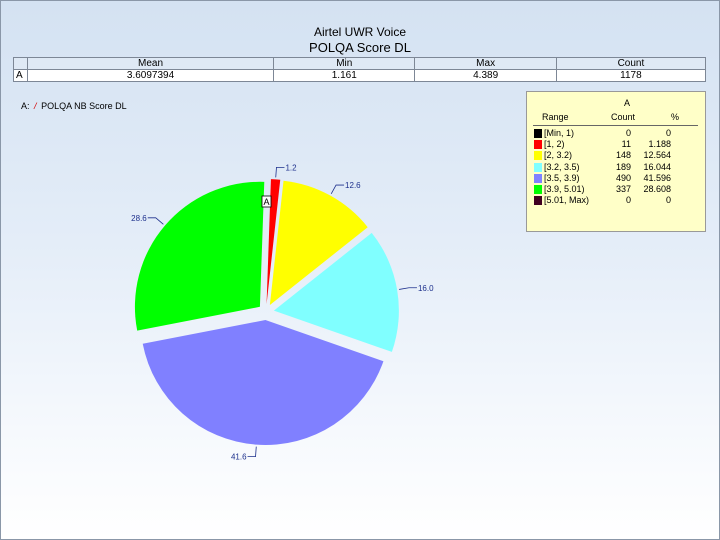 The image size is (720, 540). I want to click on legend-count: 11, so click(626, 144).